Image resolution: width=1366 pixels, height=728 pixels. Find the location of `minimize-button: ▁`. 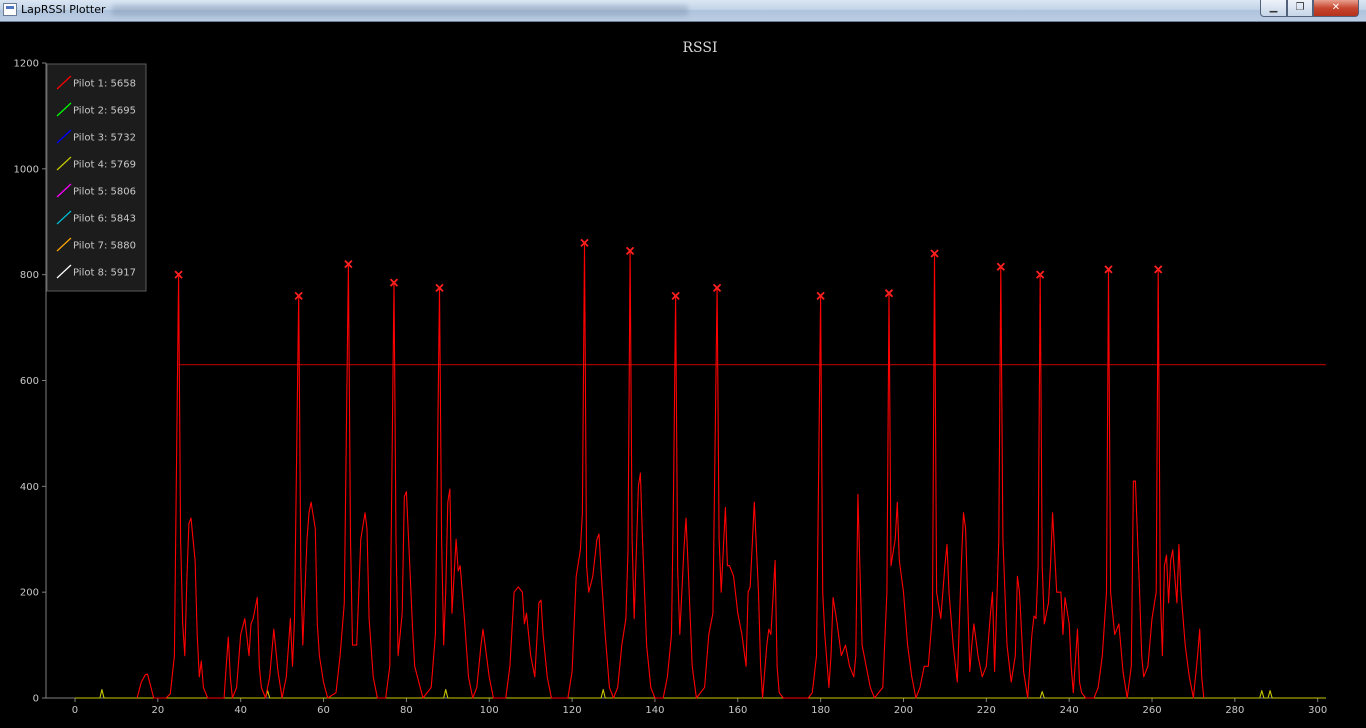

minimize-button: ▁ is located at coordinates (1273, 8).